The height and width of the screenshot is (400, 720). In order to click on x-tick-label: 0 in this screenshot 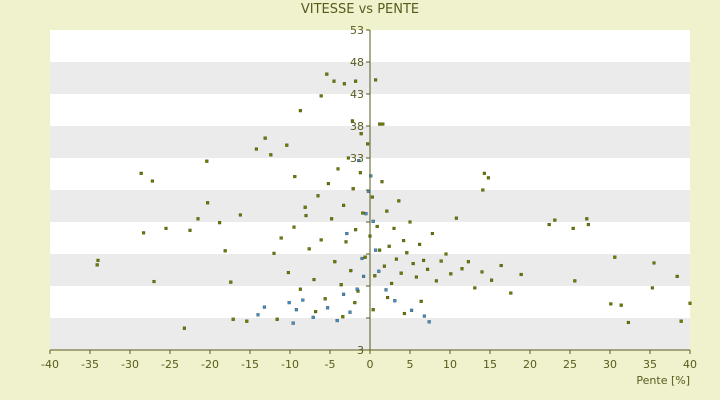, I will do `click(370, 364)`.